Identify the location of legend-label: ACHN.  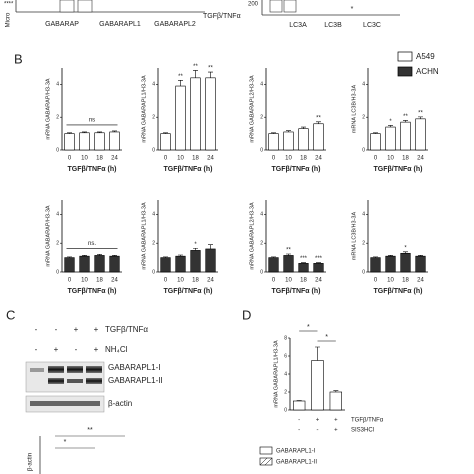
(427, 71).